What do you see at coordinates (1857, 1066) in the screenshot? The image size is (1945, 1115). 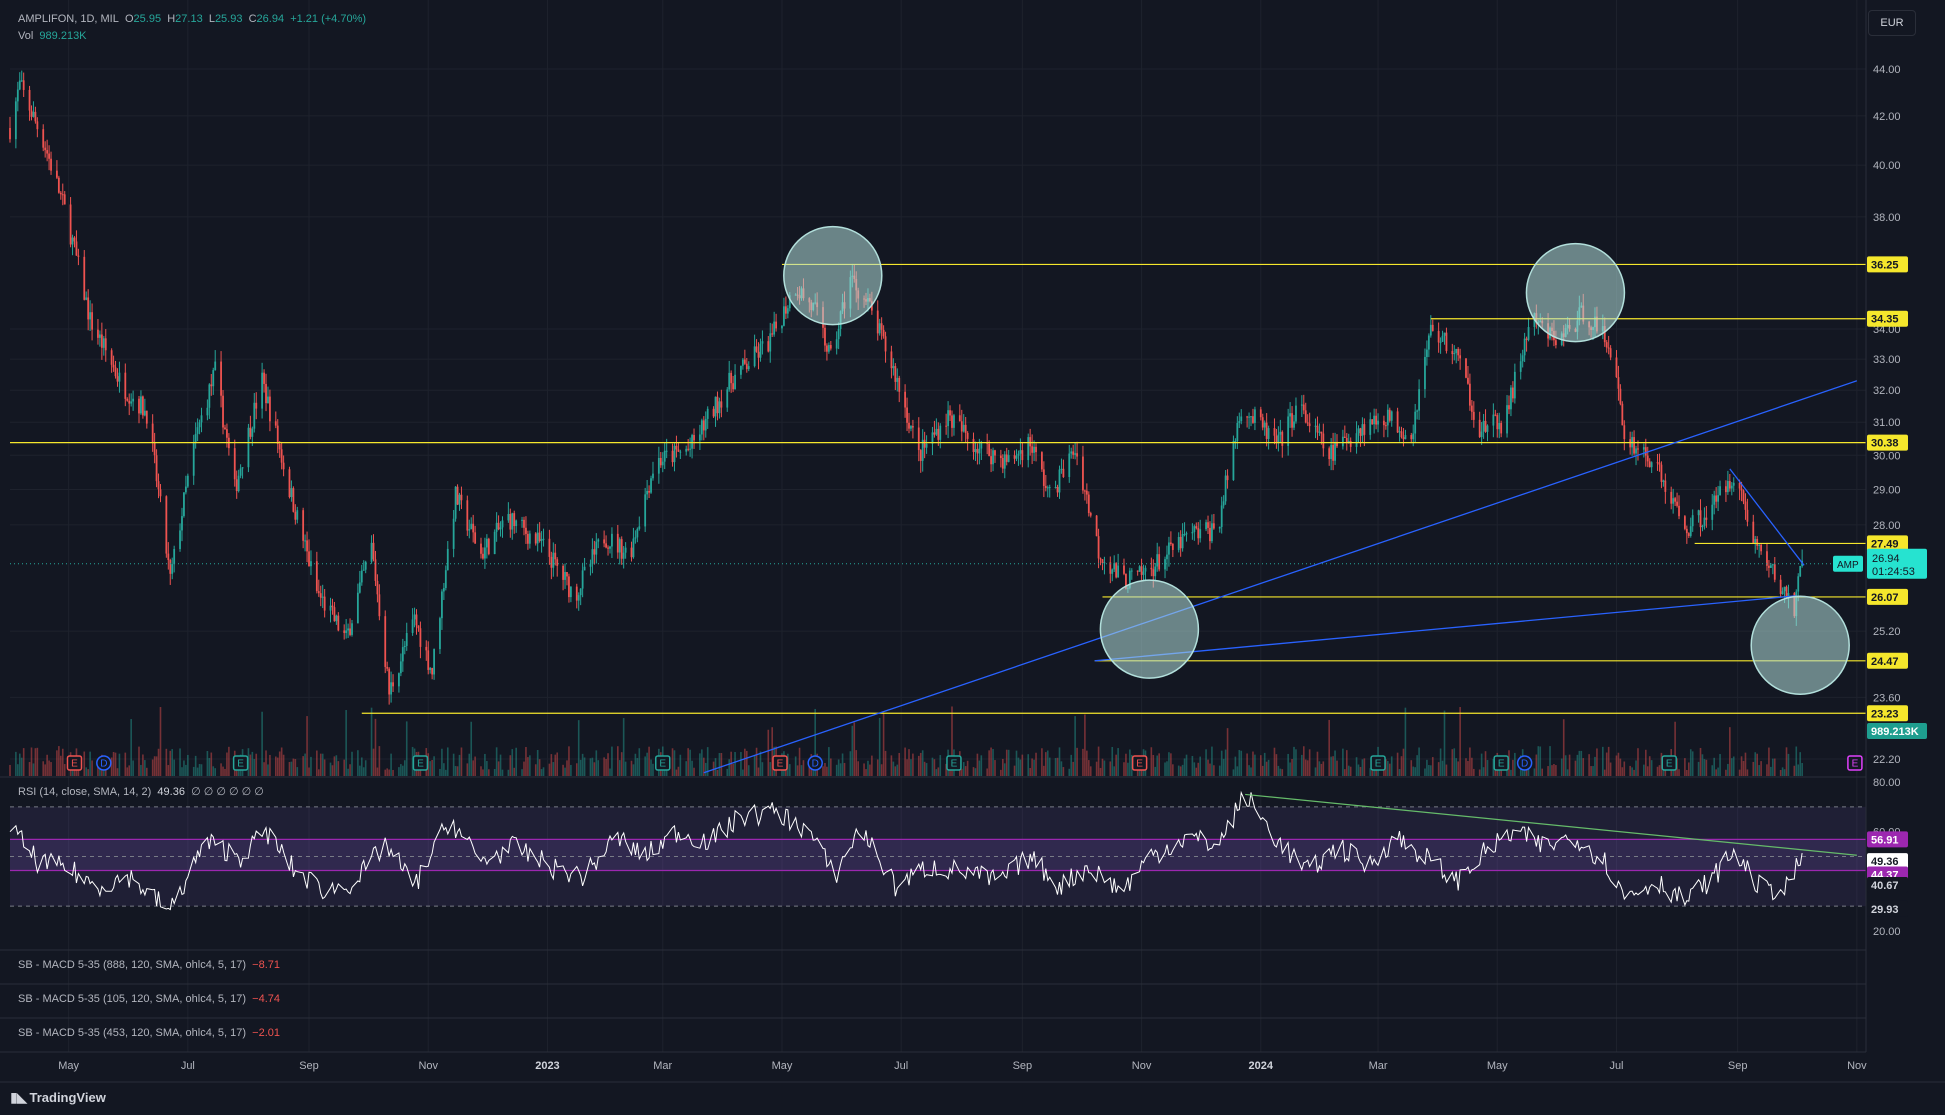 I see `time-tick-label: Nov` at bounding box center [1857, 1066].